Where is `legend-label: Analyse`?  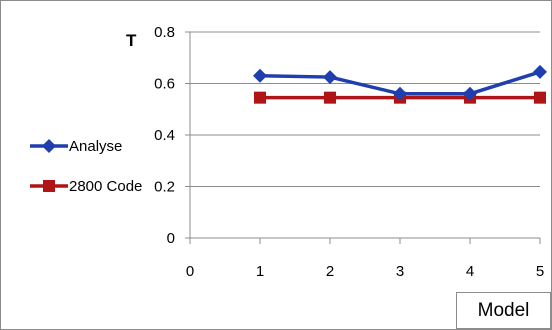 legend-label: Analyse is located at coordinates (95, 146).